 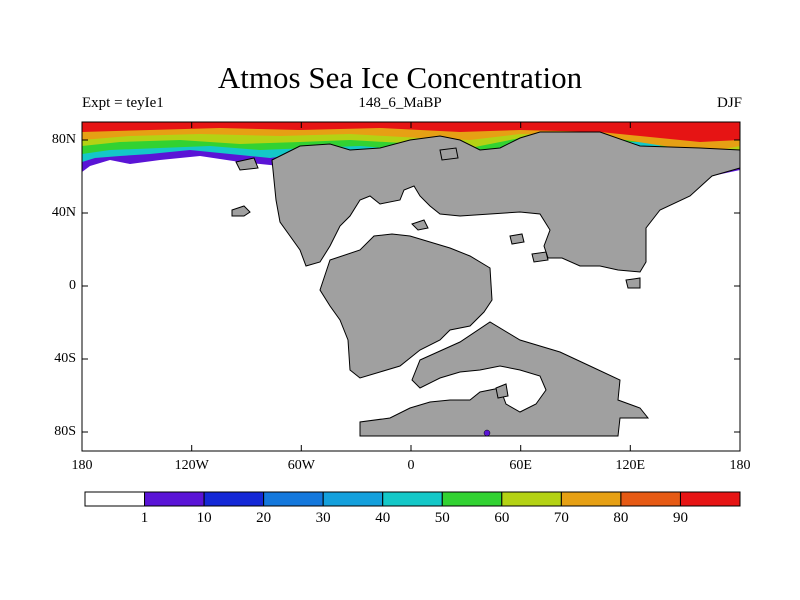 What do you see at coordinates (400, 103) in the screenshot?
I see `period-label: 148_6_MaBP` at bounding box center [400, 103].